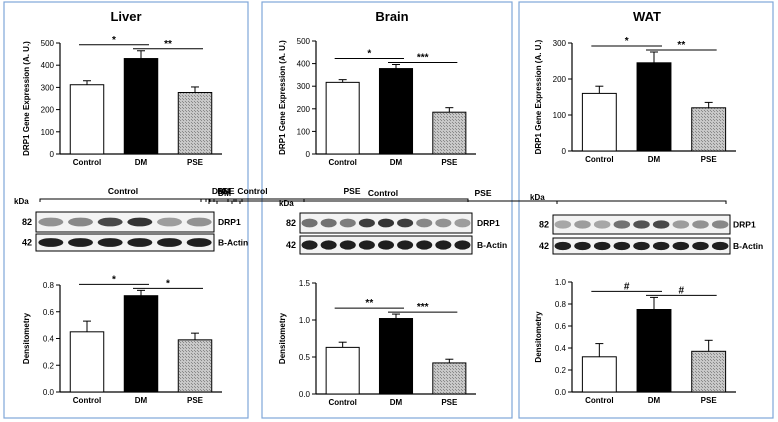 This screenshot has width=778, height=422. What do you see at coordinates (561, 348) in the screenshot?
I see `wat-densito-ytick-label: 0.4` at bounding box center [561, 348].